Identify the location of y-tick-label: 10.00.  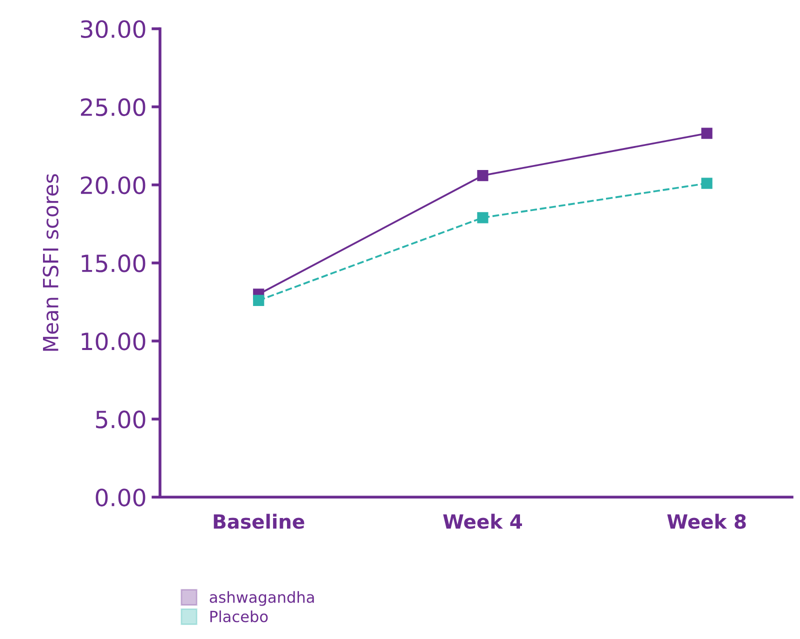
(114, 341).